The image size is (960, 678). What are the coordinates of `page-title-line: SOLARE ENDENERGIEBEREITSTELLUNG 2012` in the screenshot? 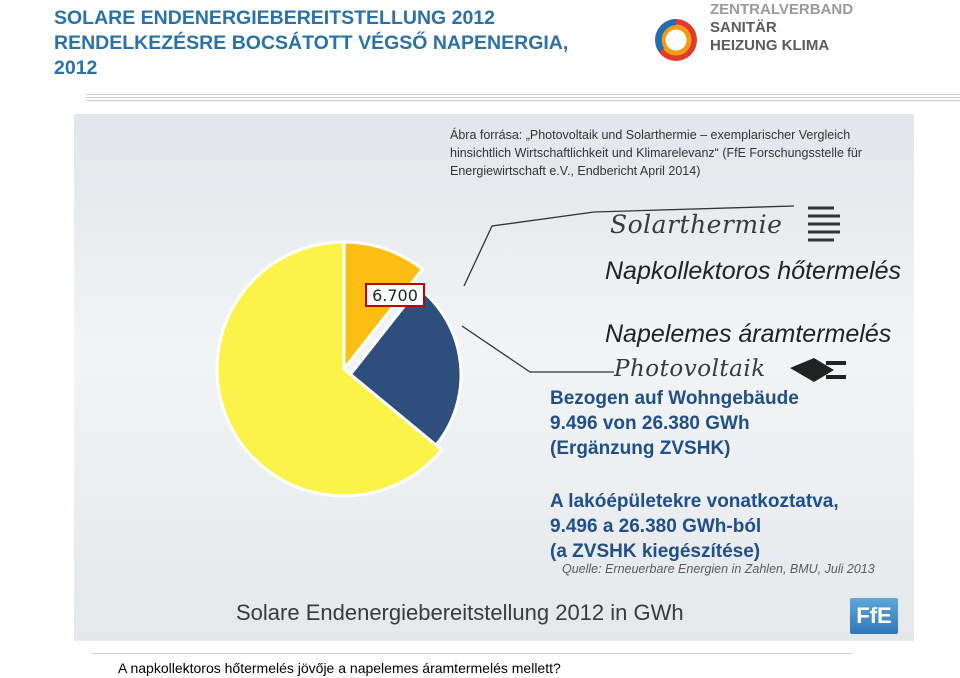 It's located at (274, 18).